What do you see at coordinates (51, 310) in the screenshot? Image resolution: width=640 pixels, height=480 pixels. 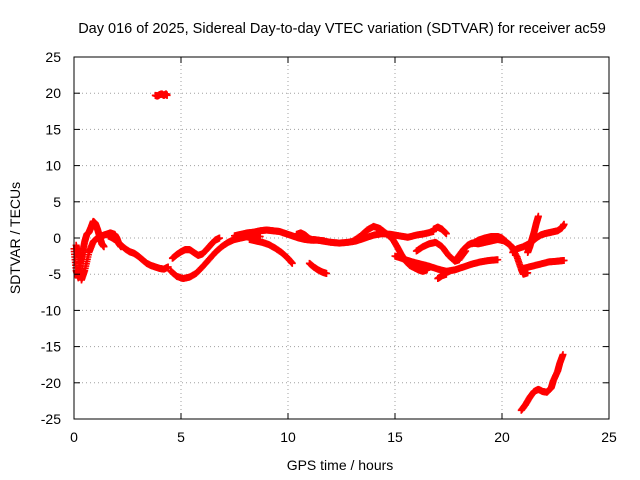 I see `y-tick-label: -10` at bounding box center [51, 310].